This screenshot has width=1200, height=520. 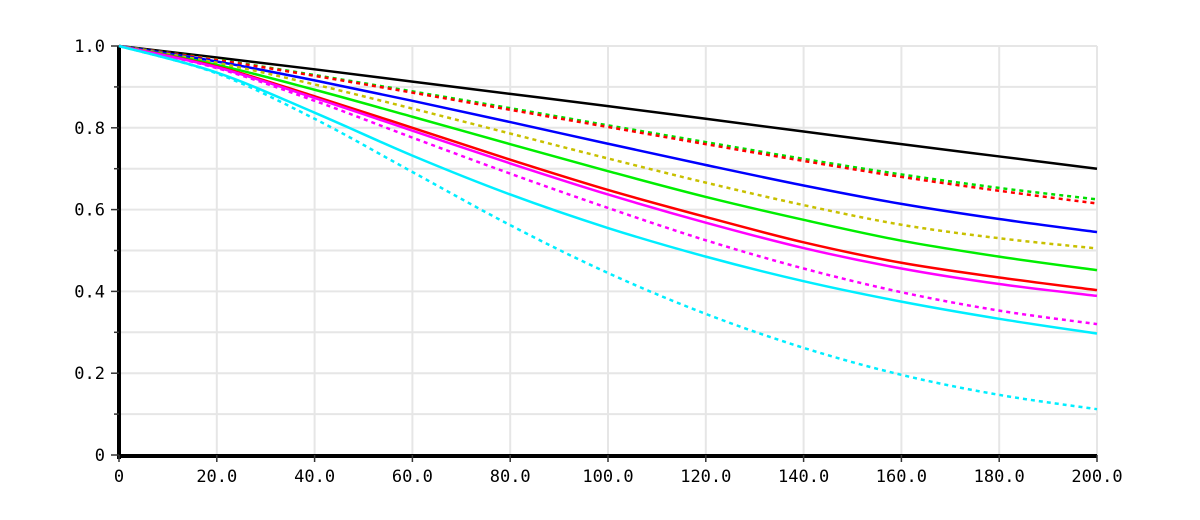 I want to click on x-tick-label: 200.0, so click(x=1096, y=477).